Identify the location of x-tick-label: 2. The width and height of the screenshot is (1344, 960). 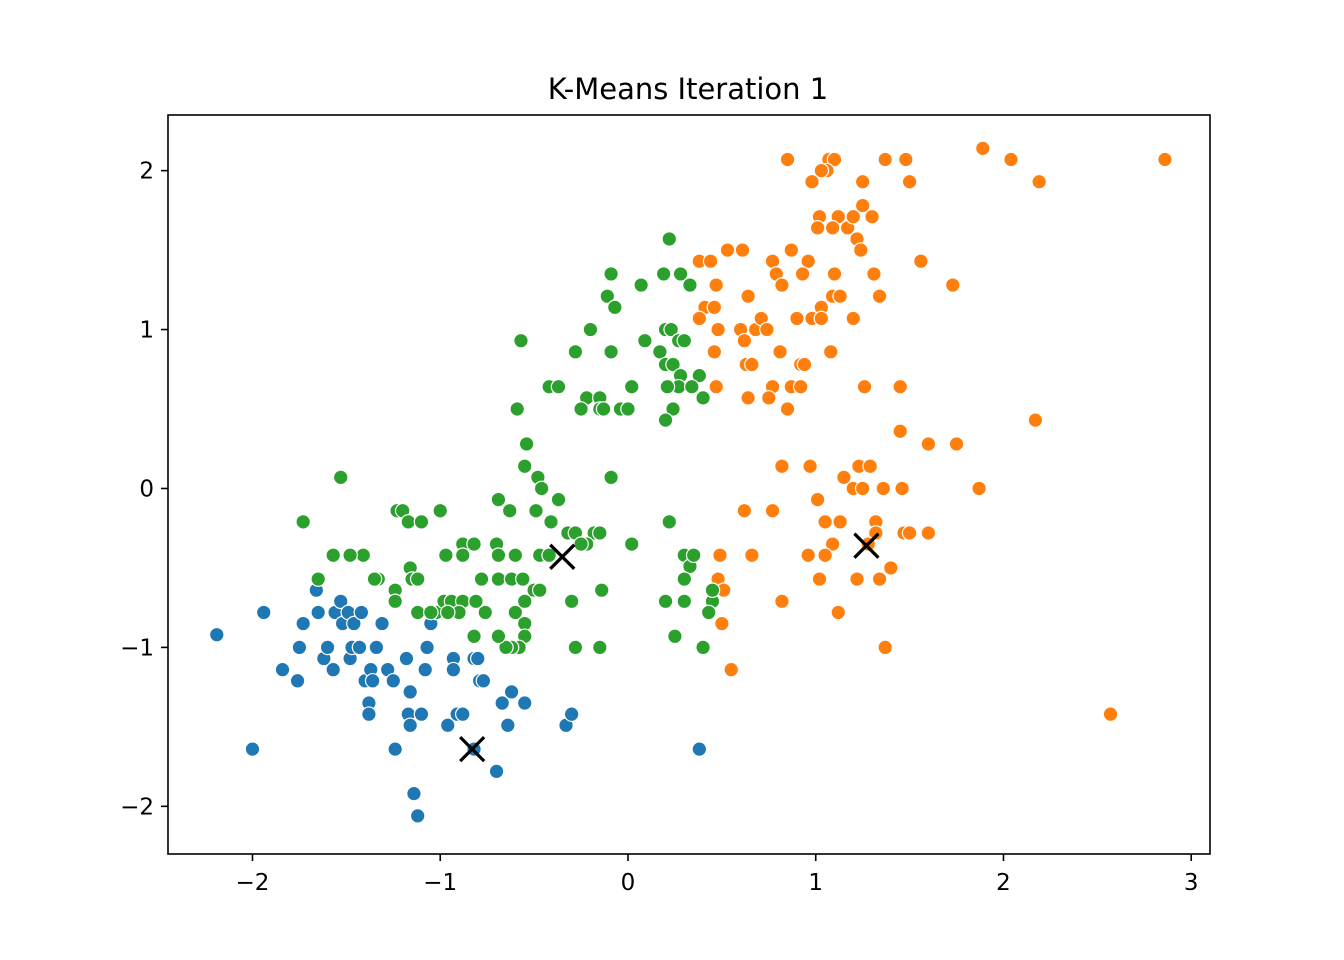
(1003, 883).